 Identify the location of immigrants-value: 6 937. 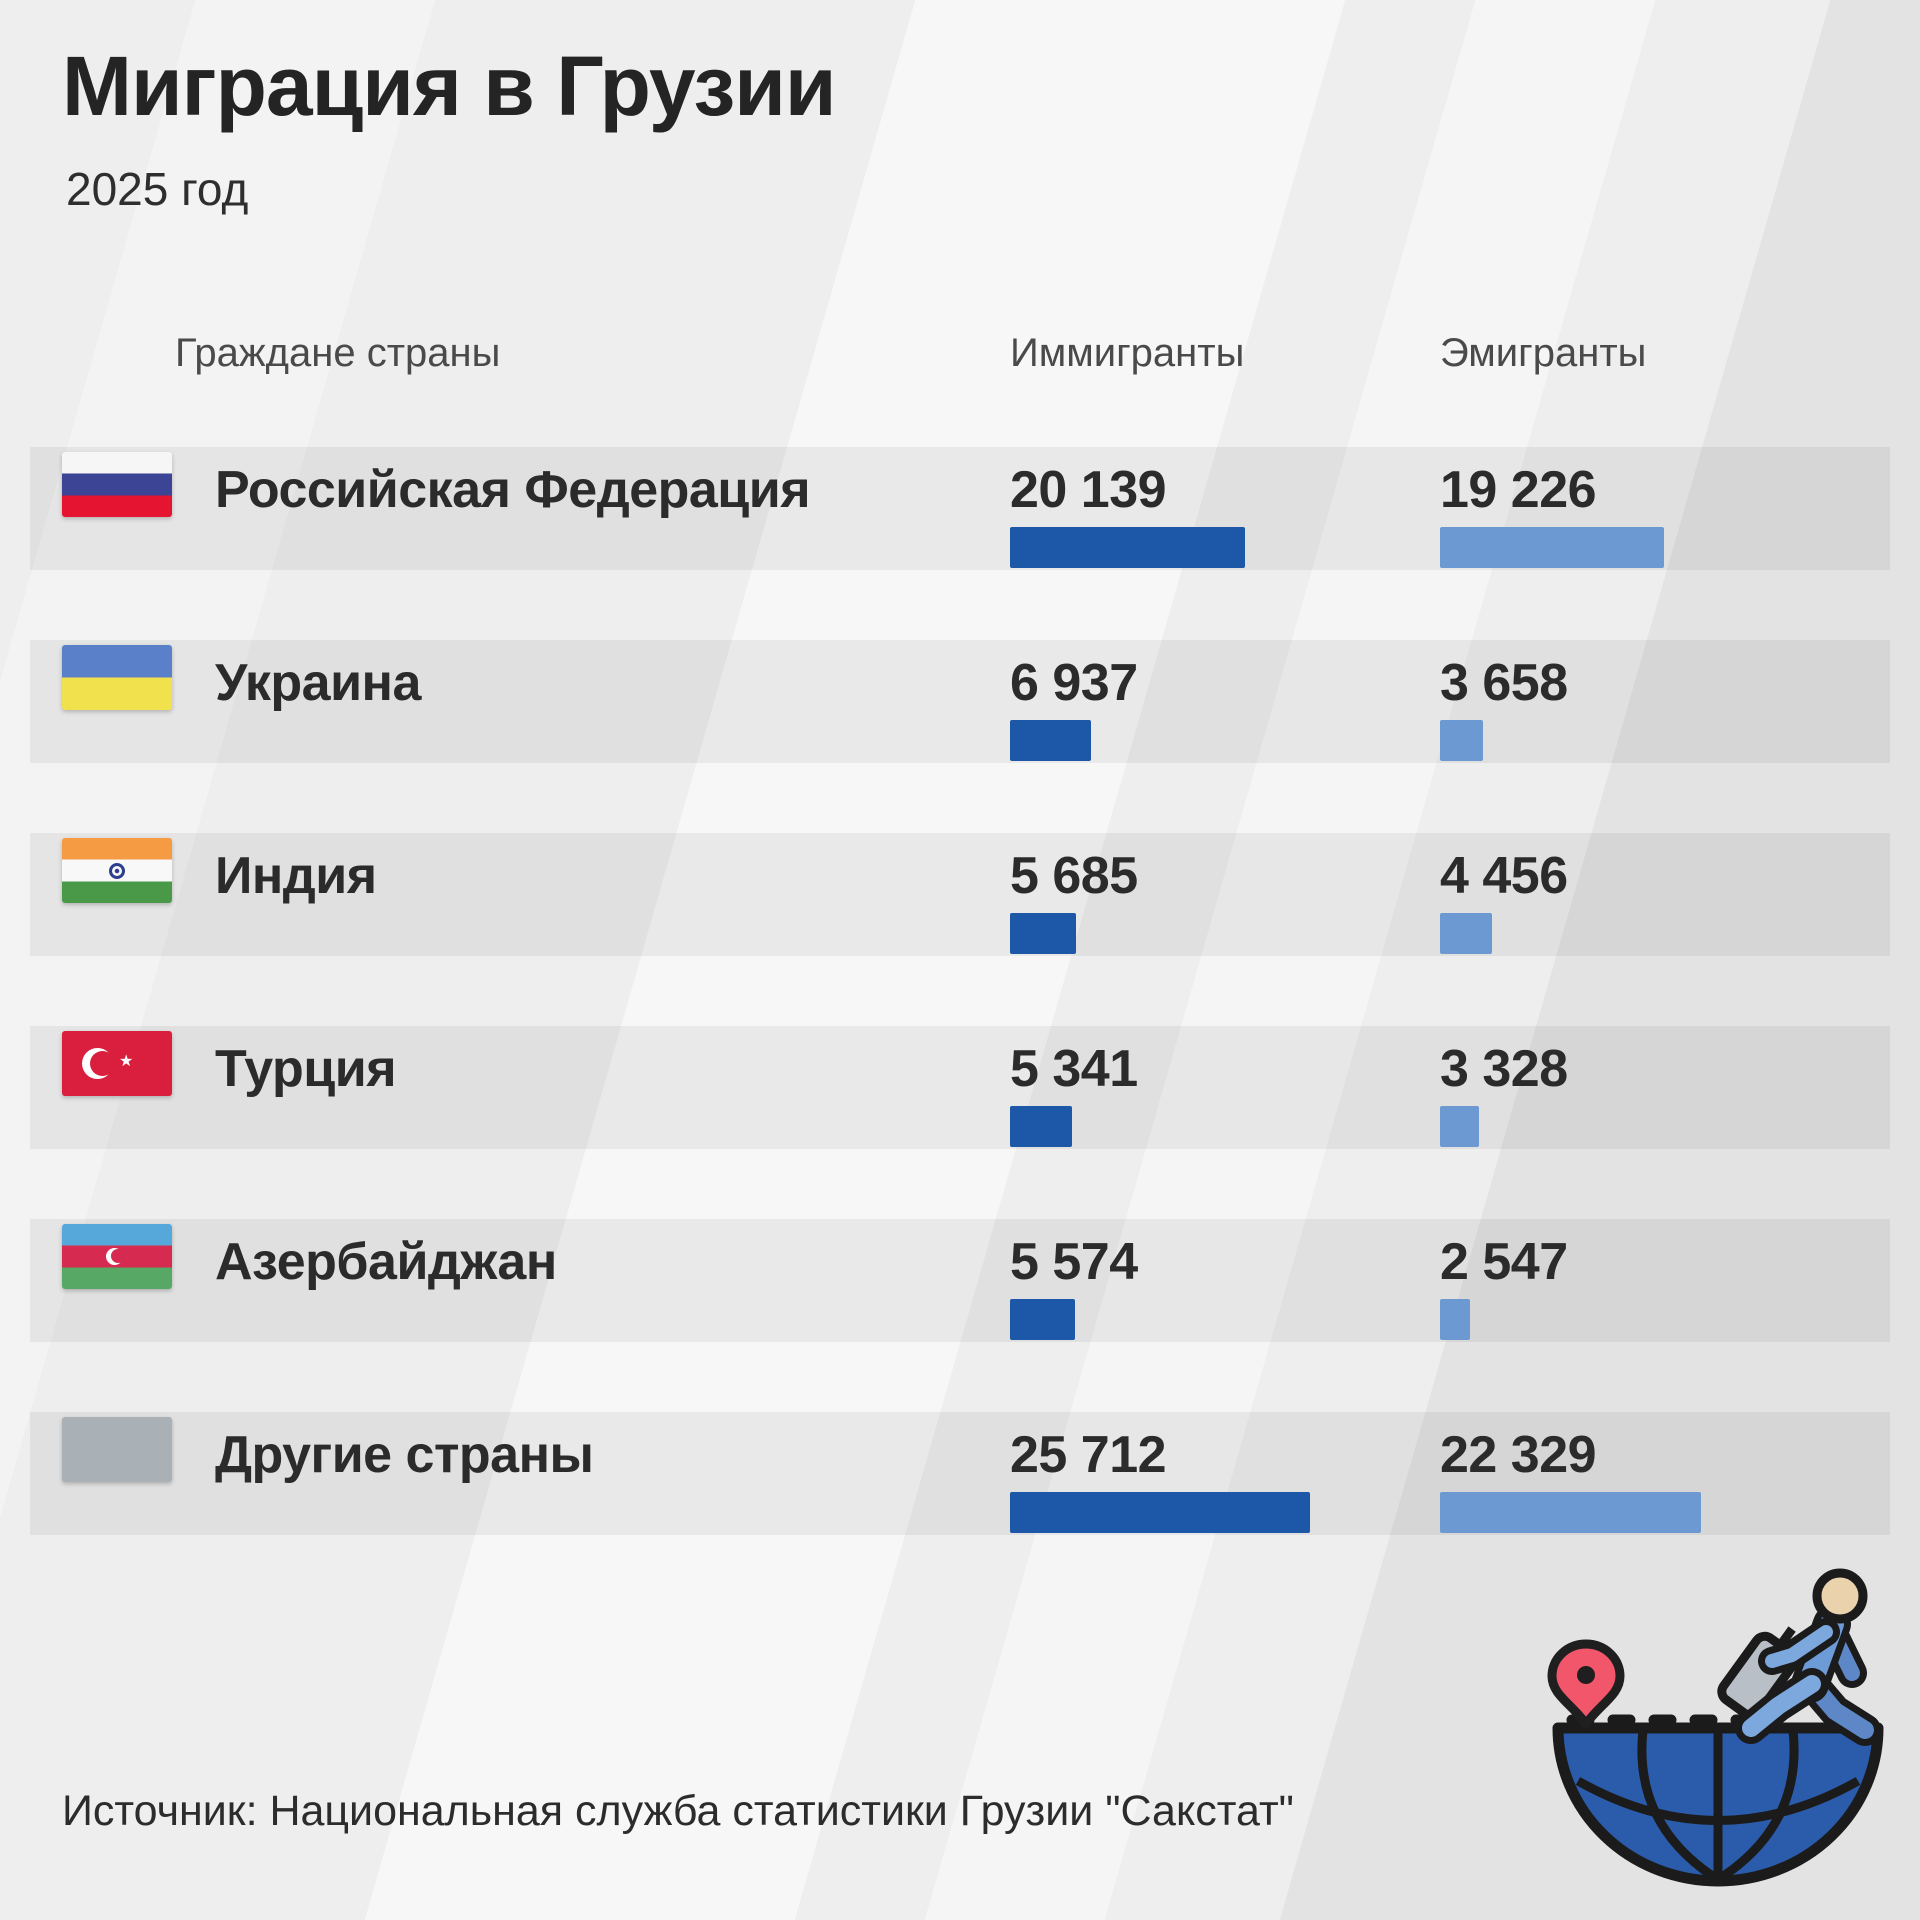
(1074, 683).